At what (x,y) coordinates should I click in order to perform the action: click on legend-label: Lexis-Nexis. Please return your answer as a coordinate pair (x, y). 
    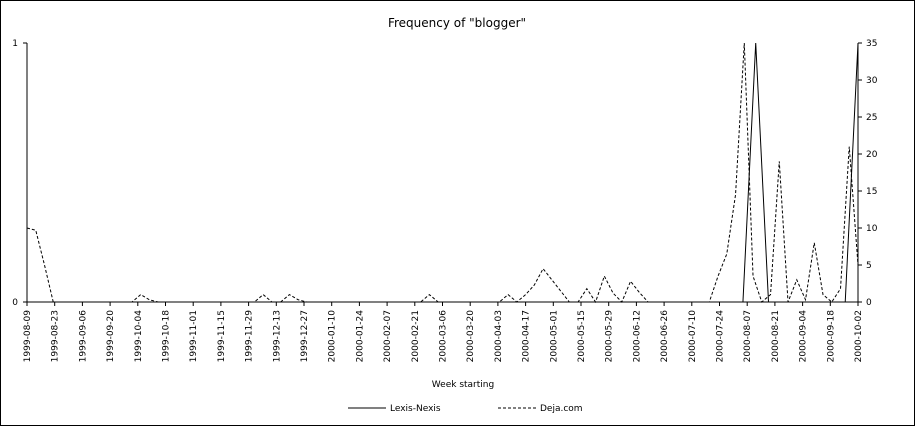
    Looking at the image, I should click on (415, 409).